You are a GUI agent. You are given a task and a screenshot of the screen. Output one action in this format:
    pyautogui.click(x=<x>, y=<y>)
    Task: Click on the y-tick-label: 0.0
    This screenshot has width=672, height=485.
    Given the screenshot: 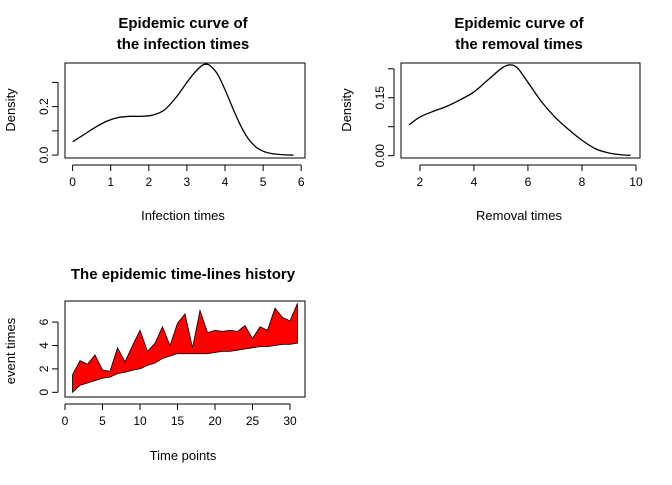 What is the action you would take?
    pyautogui.click(x=44, y=154)
    